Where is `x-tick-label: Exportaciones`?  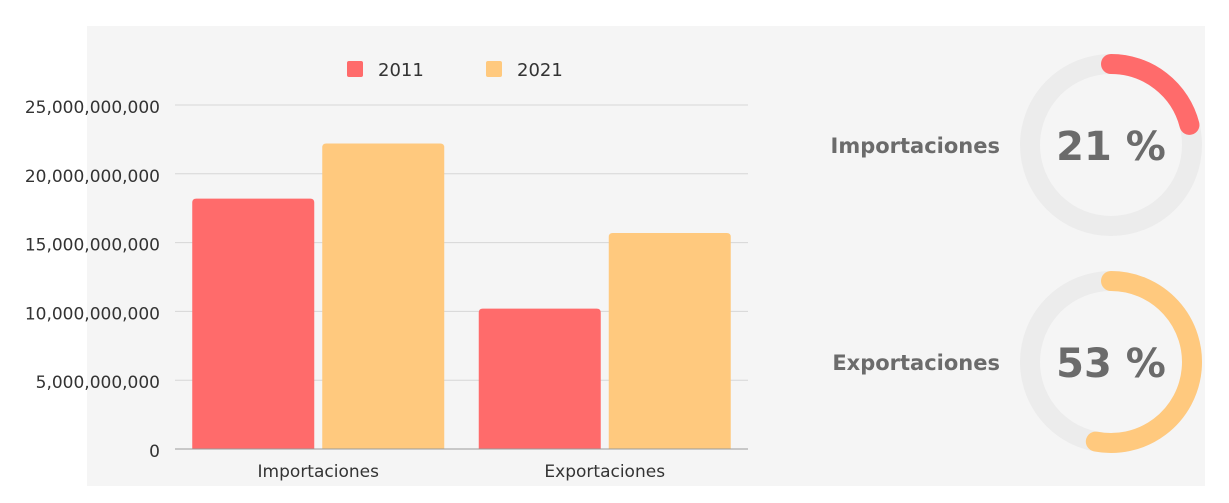 x-tick-label: Exportaciones is located at coordinates (604, 472).